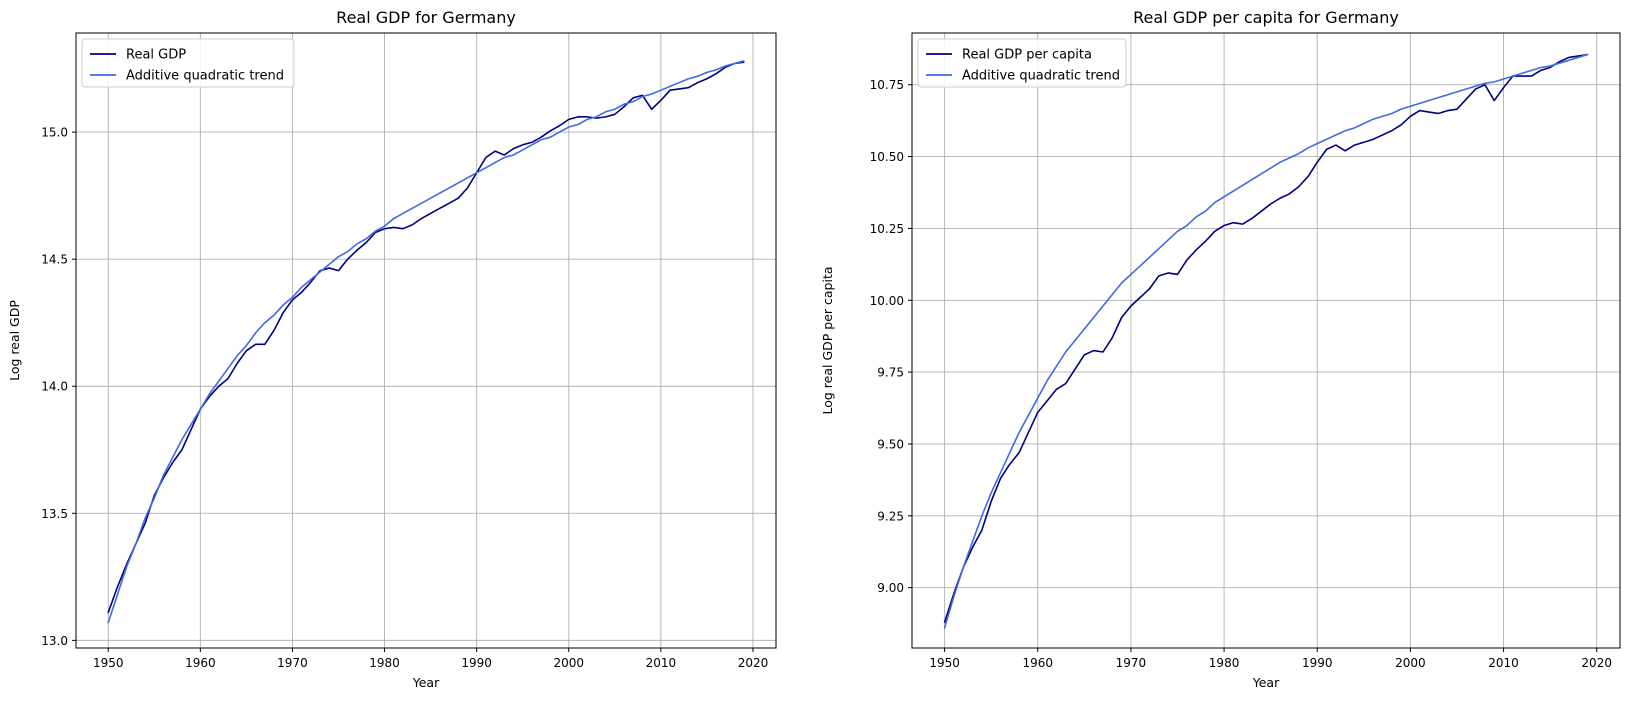  I want to click on left-x-tick-label-7: 2020, so click(753, 663).